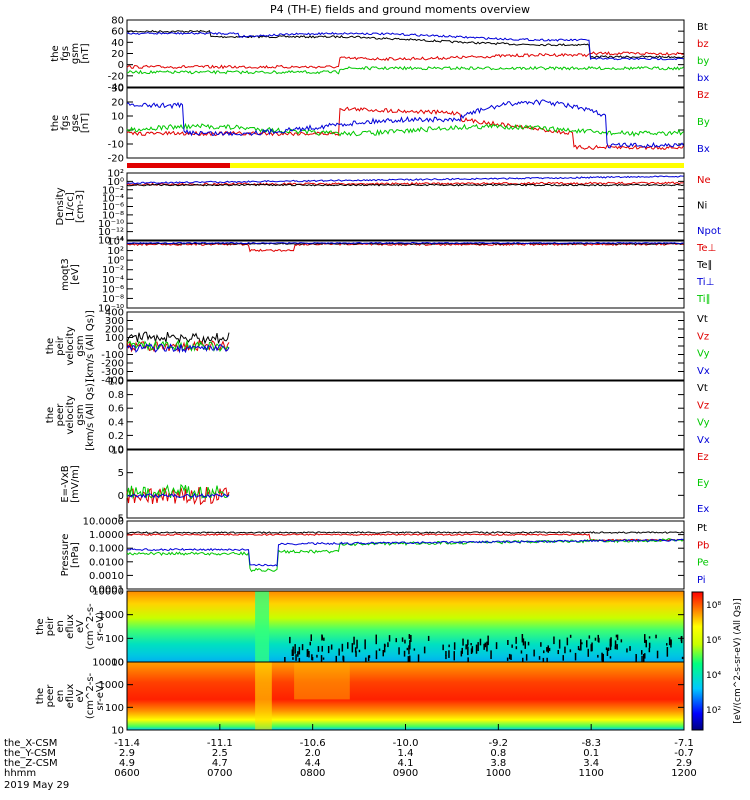 The width and height of the screenshot is (750, 800). What do you see at coordinates (113, 199) in the screenshot?
I see `y-tick-label: 10⁻⁴` at bounding box center [113, 199].